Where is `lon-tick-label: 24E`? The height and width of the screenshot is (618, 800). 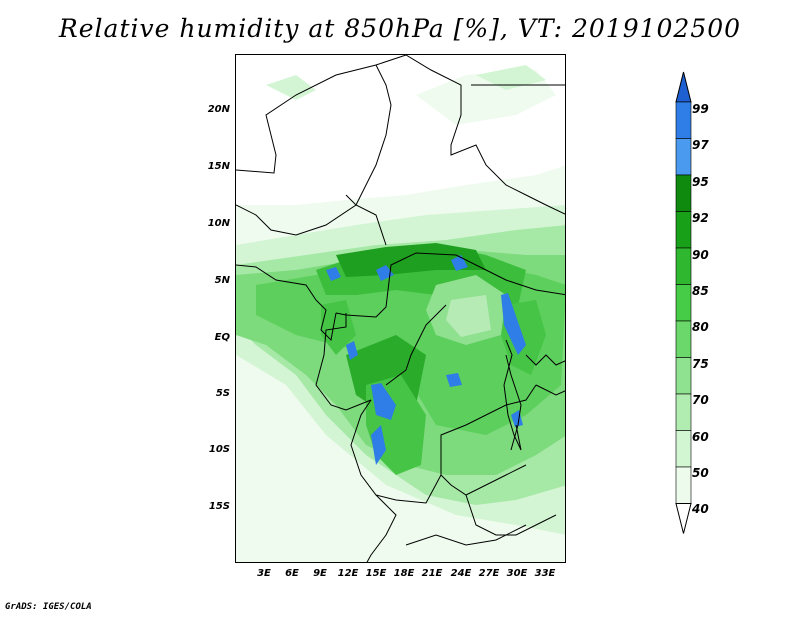
lon-tick-label: 24E is located at coordinates (461, 573).